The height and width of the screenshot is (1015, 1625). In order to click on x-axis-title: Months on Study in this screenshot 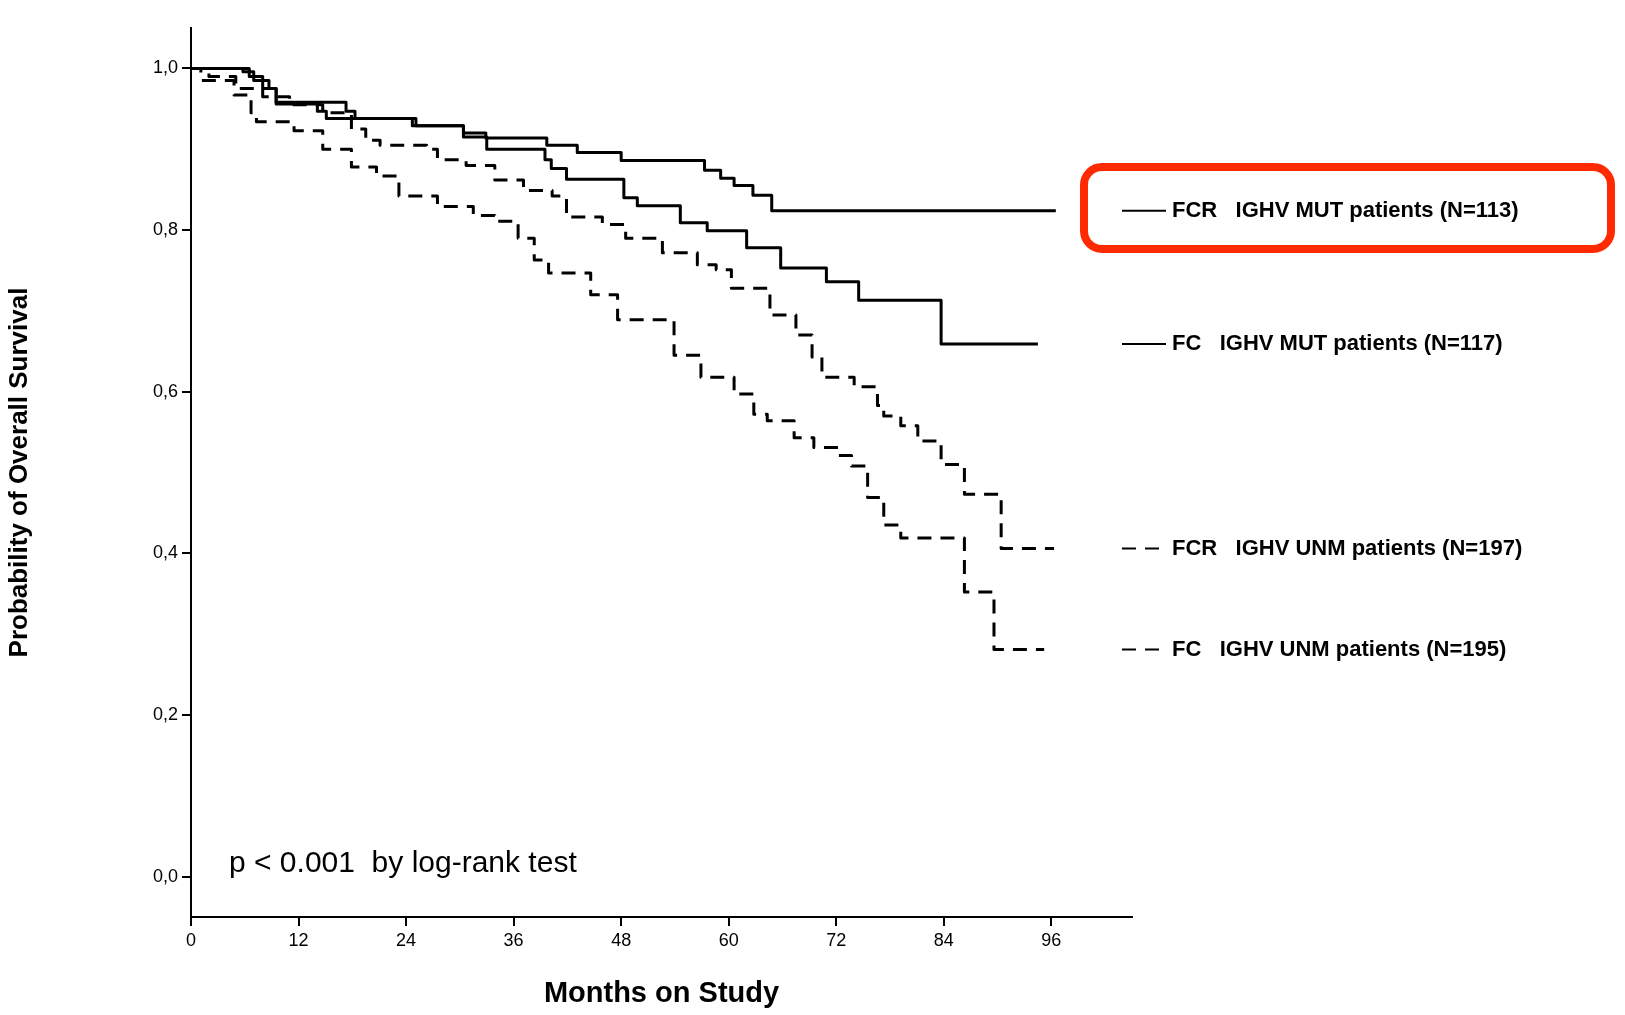, I will do `click(661, 991)`.